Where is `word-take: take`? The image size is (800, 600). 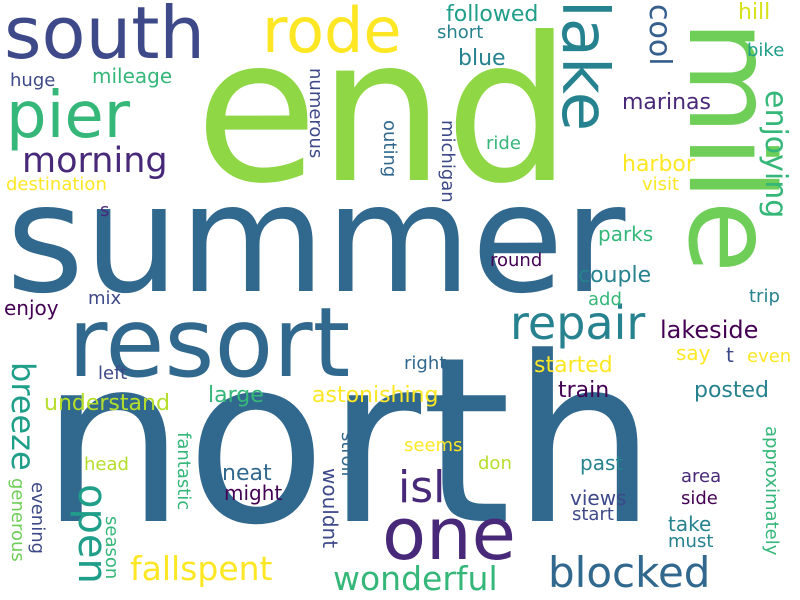 word-take: take is located at coordinates (690, 524).